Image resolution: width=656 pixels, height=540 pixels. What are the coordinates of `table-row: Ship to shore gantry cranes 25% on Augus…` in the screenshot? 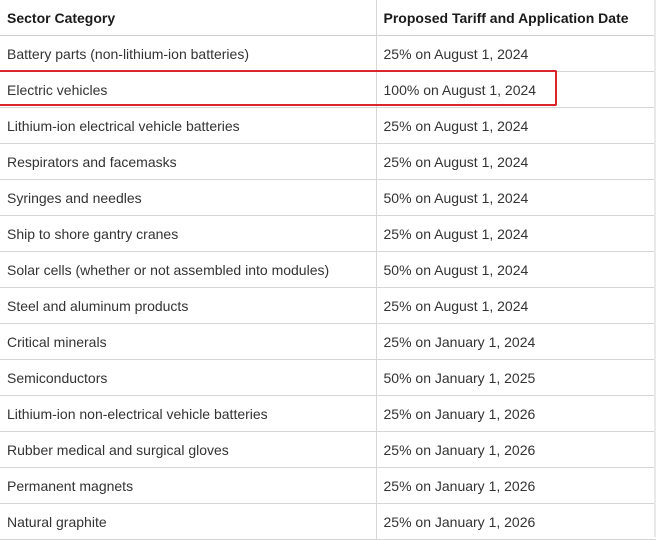 It's located at (328, 233).